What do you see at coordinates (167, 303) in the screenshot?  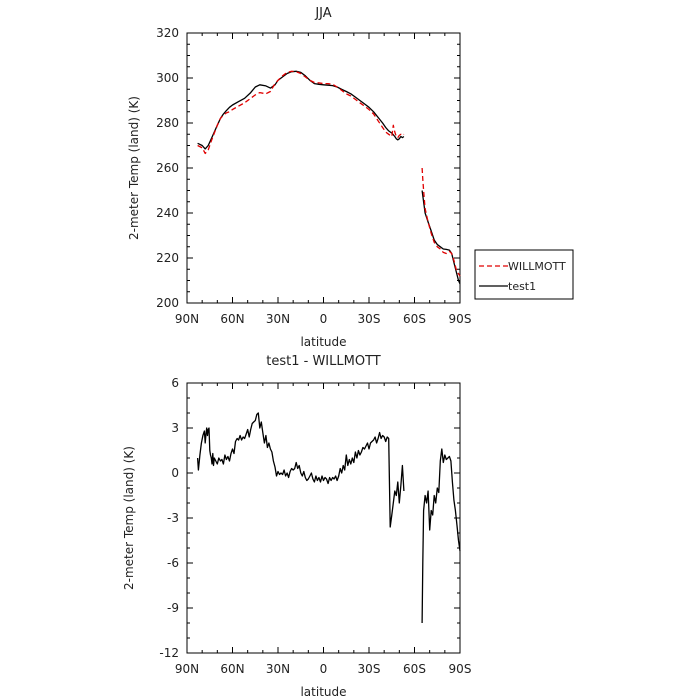 I see `y-tick-label: 200` at bounding box center [167, 303].